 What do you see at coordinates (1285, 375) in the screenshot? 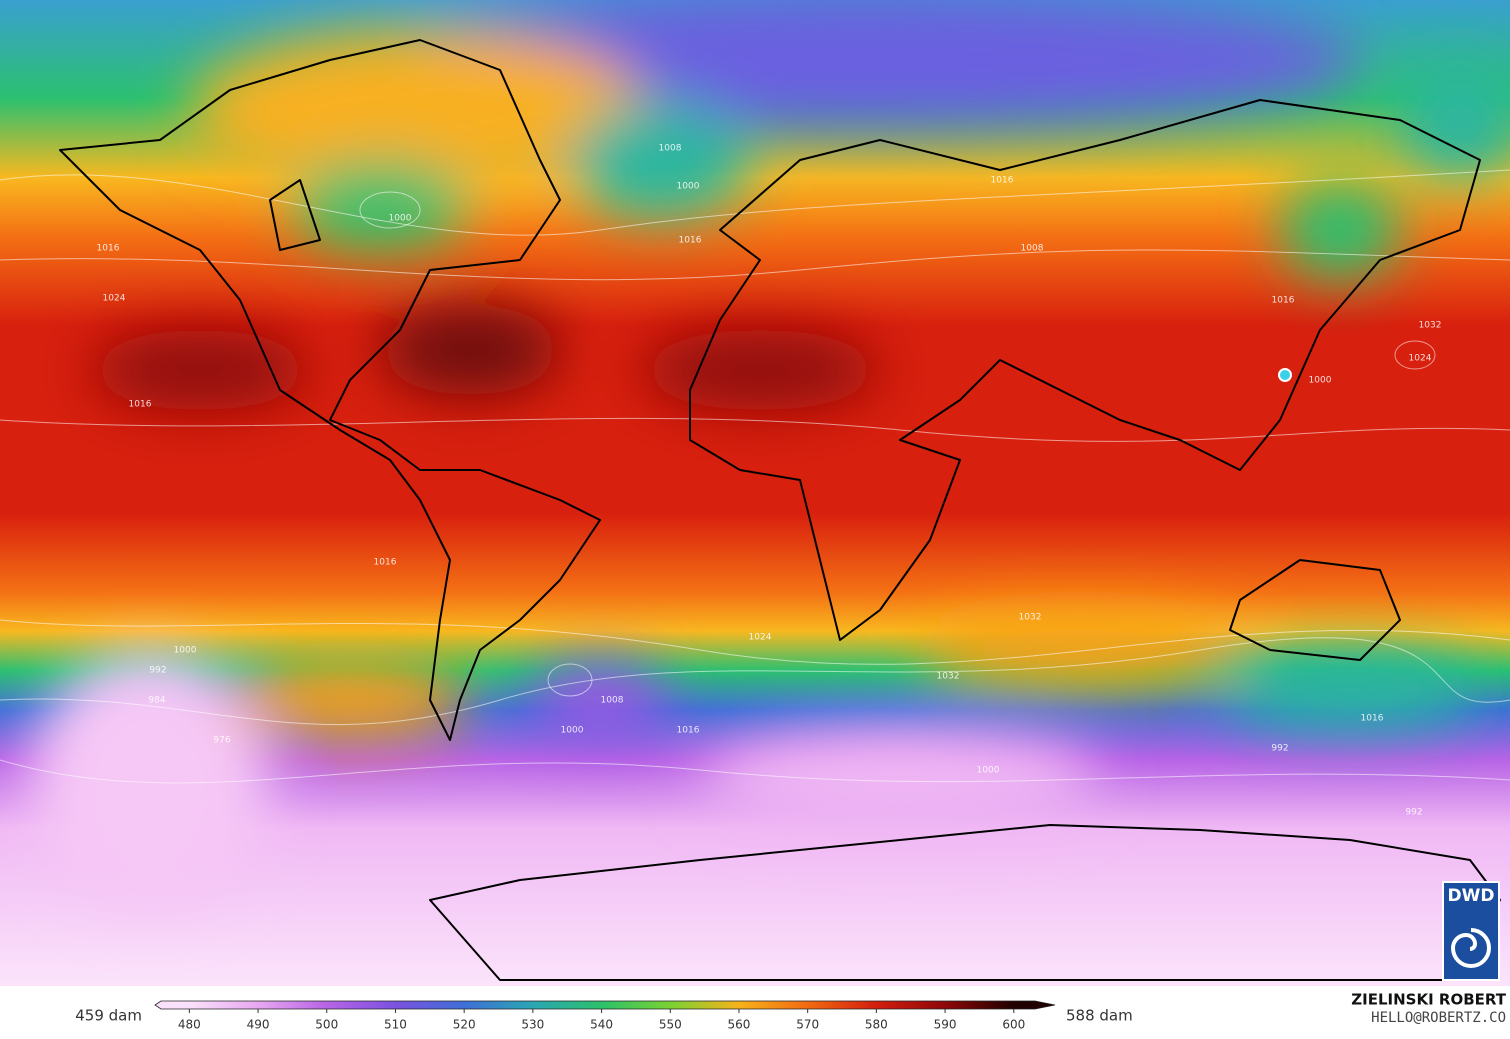
I see `storm-center` at bounding box center [1285, 375].